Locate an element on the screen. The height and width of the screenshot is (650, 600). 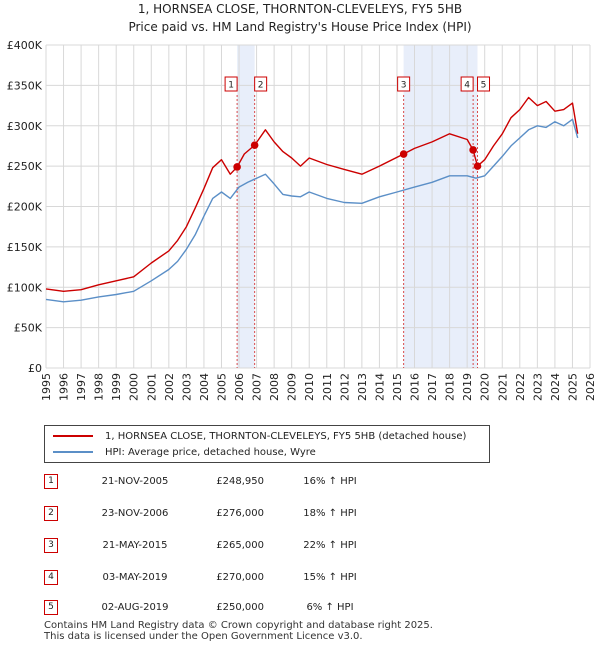
transaction-date: 21-NOV-2005 is located at coordinates (135, 481).